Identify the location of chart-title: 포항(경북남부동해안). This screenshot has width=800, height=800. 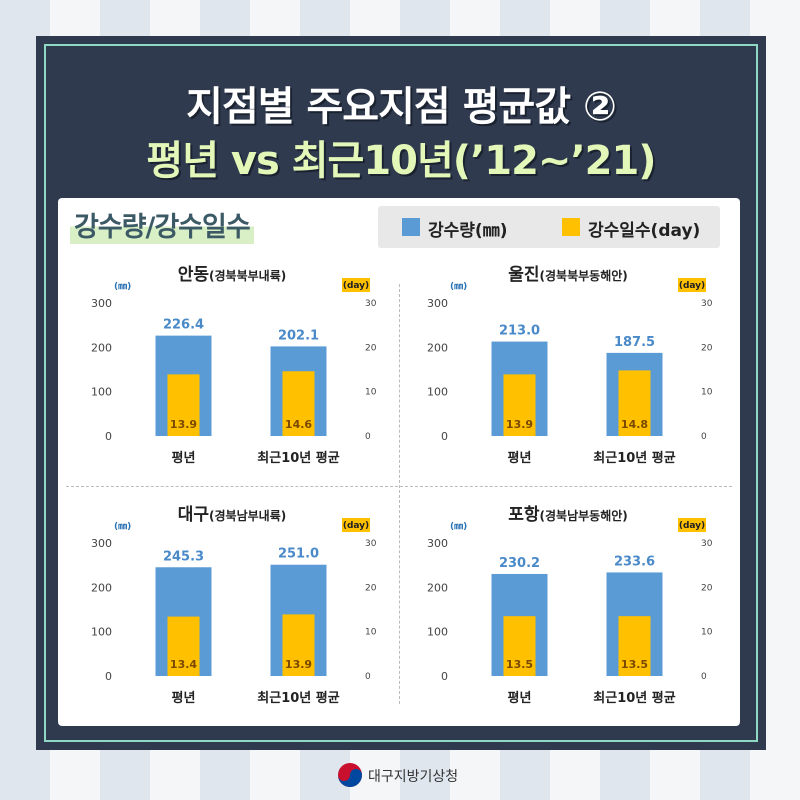
(568, 514).